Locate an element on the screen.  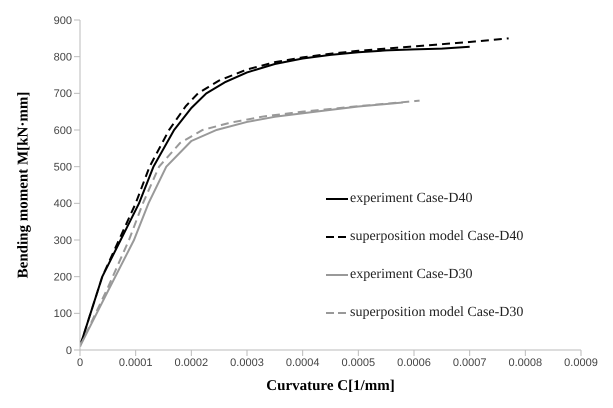
legend-label: superposition model Case-D40 is located at coordinates (437, 237).